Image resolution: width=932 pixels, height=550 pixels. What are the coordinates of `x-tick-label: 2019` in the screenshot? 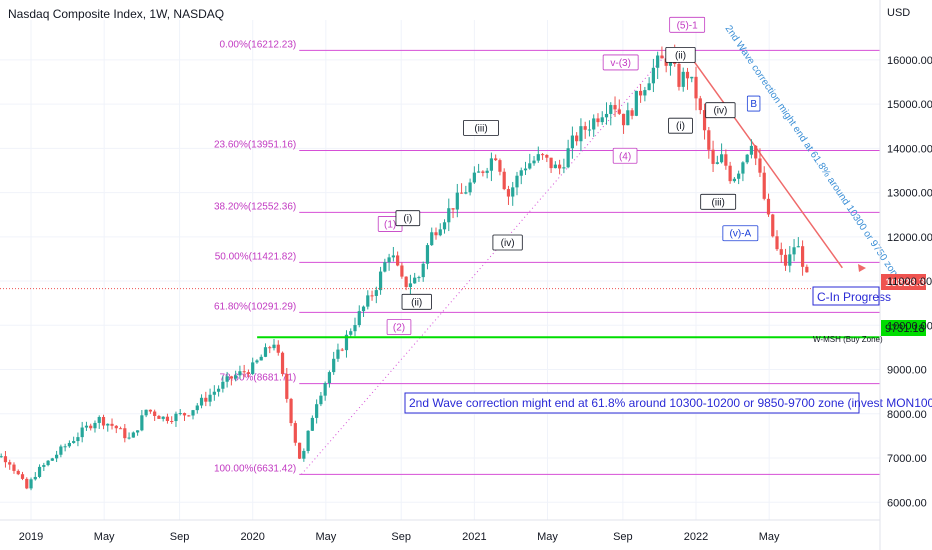 It's located at (31, 537).